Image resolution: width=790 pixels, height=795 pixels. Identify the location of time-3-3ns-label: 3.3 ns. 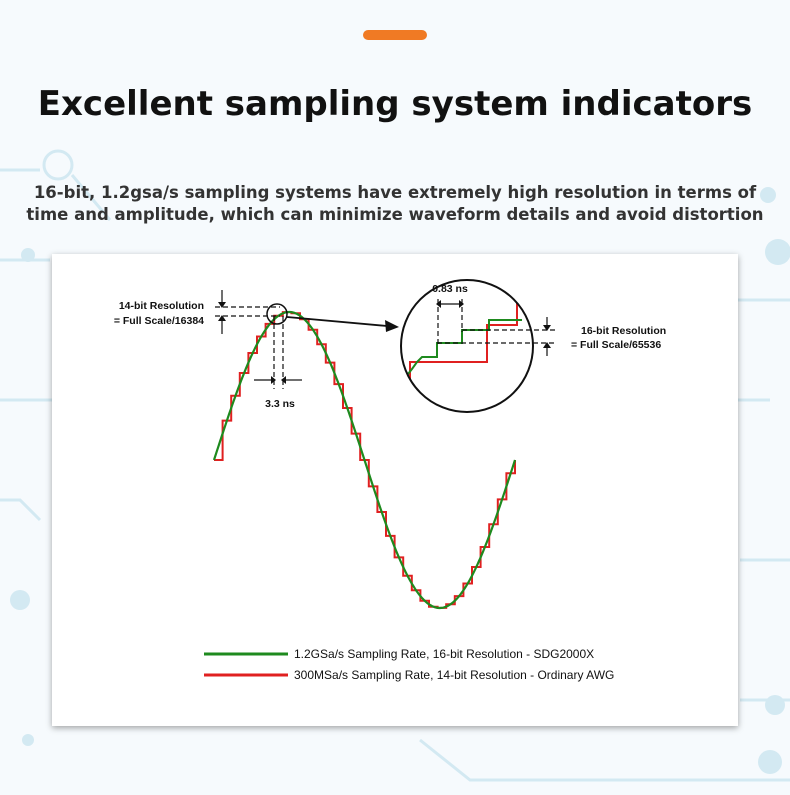
(280, 404).